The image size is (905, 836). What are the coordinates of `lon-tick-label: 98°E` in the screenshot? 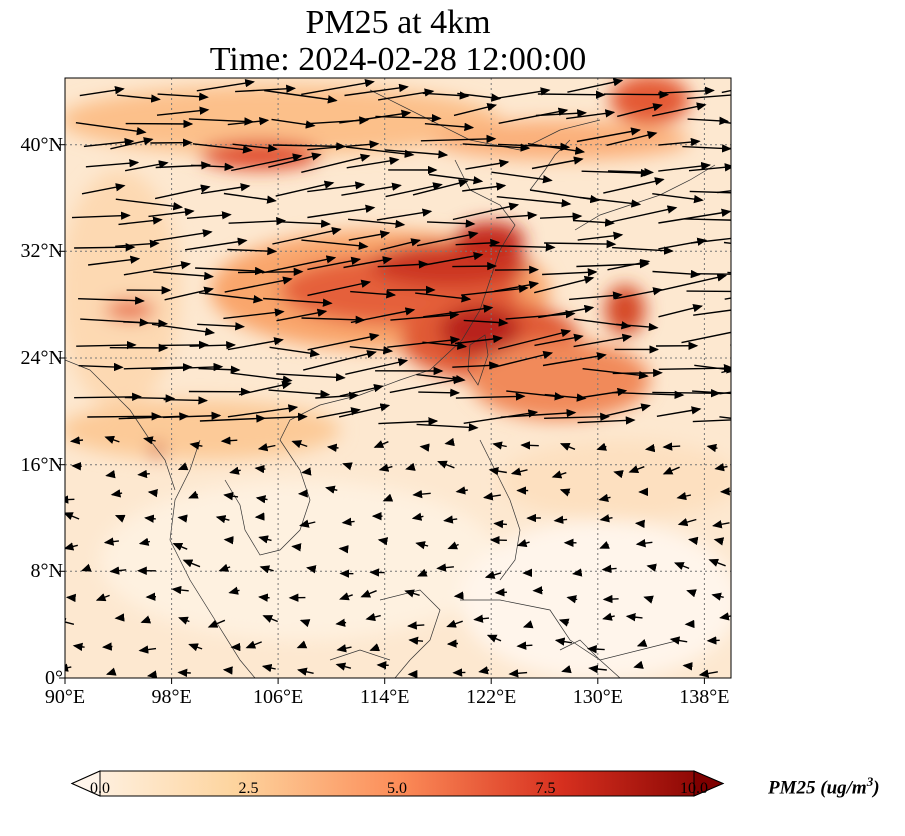 It's located at (171, 697).